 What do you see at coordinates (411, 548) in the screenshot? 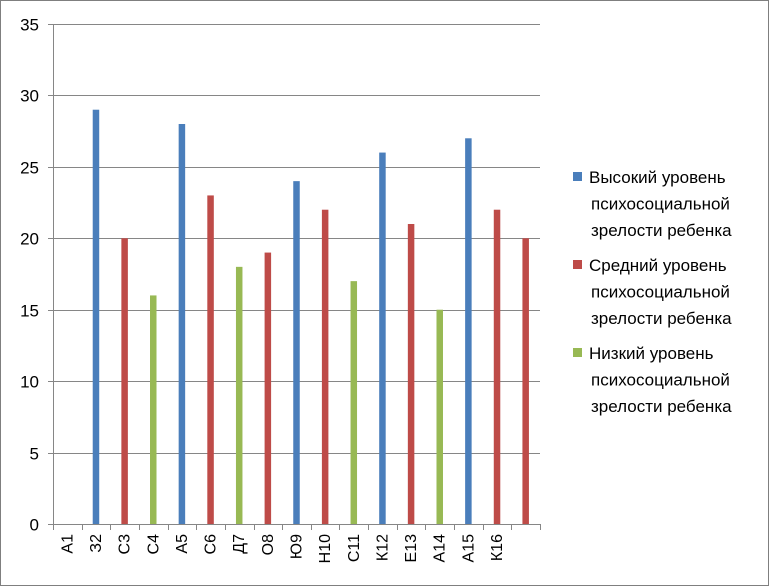
I see `x-tick-label-Е13: Е13` at bounding box center [411, 548].